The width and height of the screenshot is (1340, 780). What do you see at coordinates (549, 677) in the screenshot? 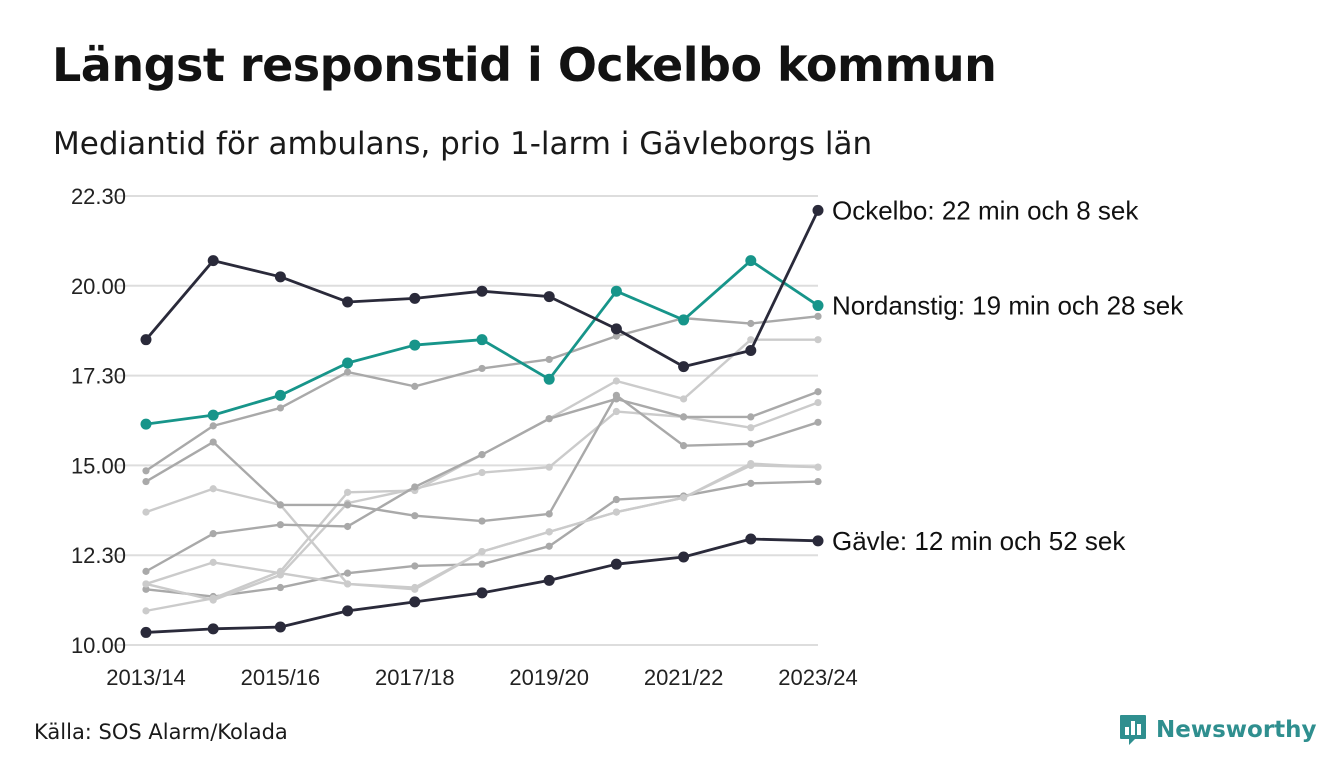
I see `x-tick-label: 2019/20` at bounding box center [549, 677].